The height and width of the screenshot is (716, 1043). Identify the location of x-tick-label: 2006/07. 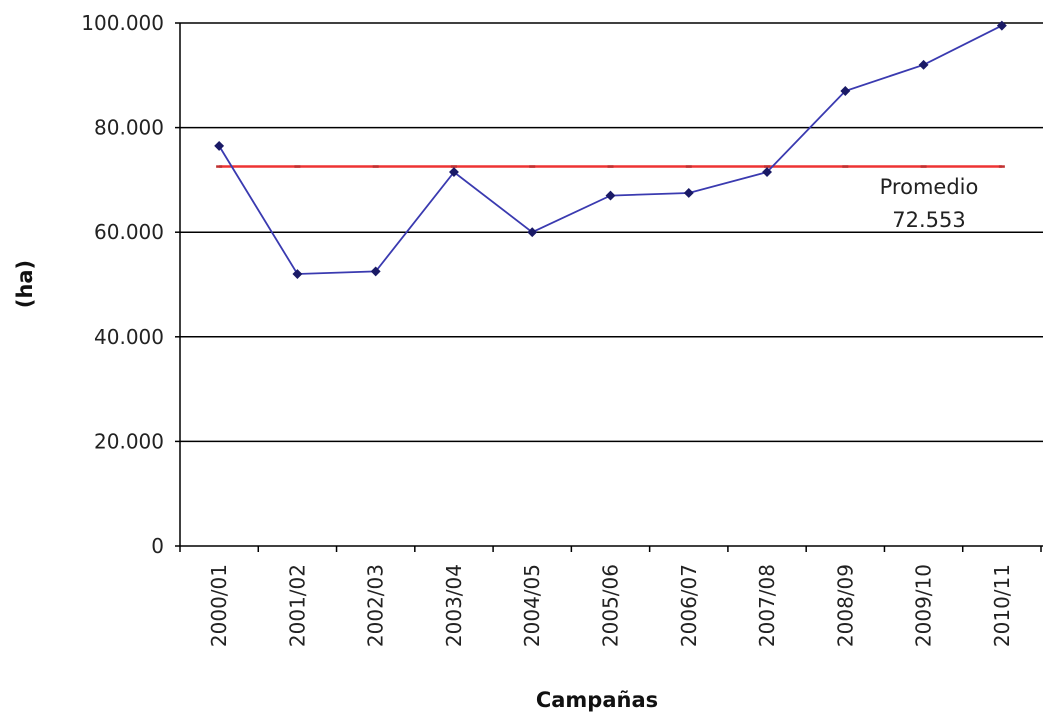
(689, 605).